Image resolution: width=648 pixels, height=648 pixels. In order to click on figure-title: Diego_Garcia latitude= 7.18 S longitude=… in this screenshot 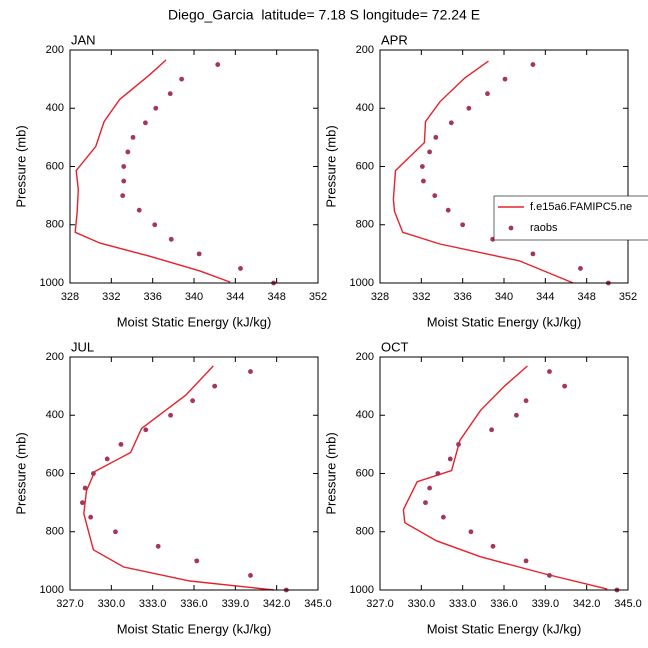, I will do `click(324, 15)`.